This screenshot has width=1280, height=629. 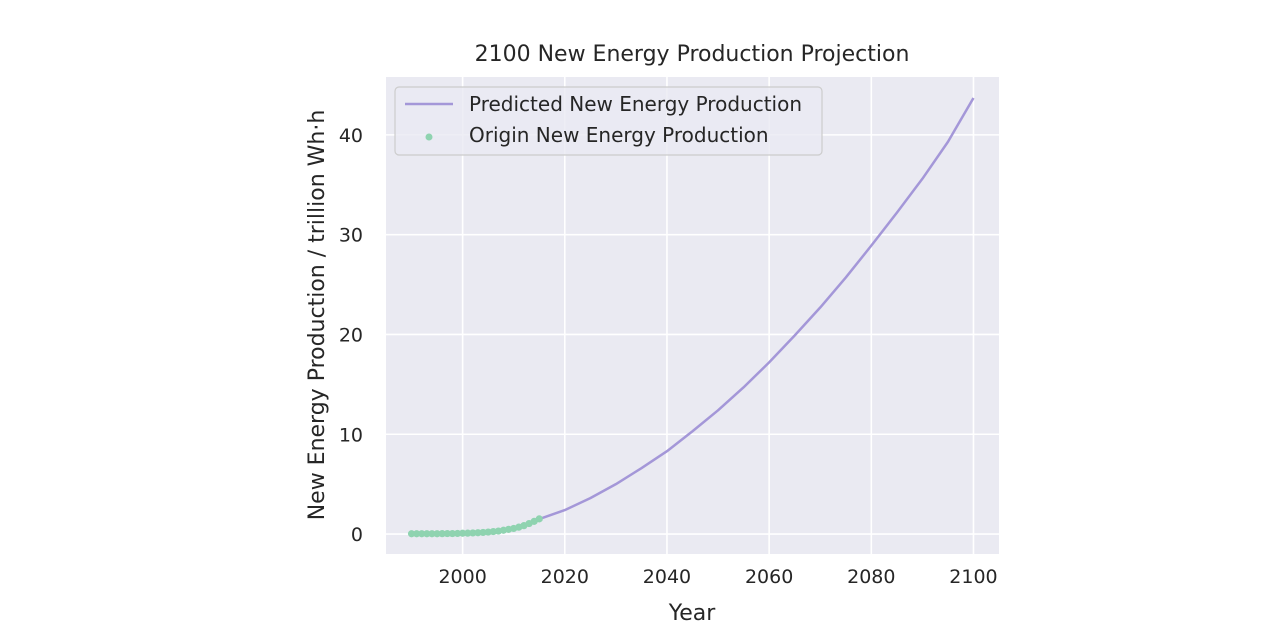 I want to click on chart-title: 2100 New Energy Production Projection, so click(x=692, y=54).